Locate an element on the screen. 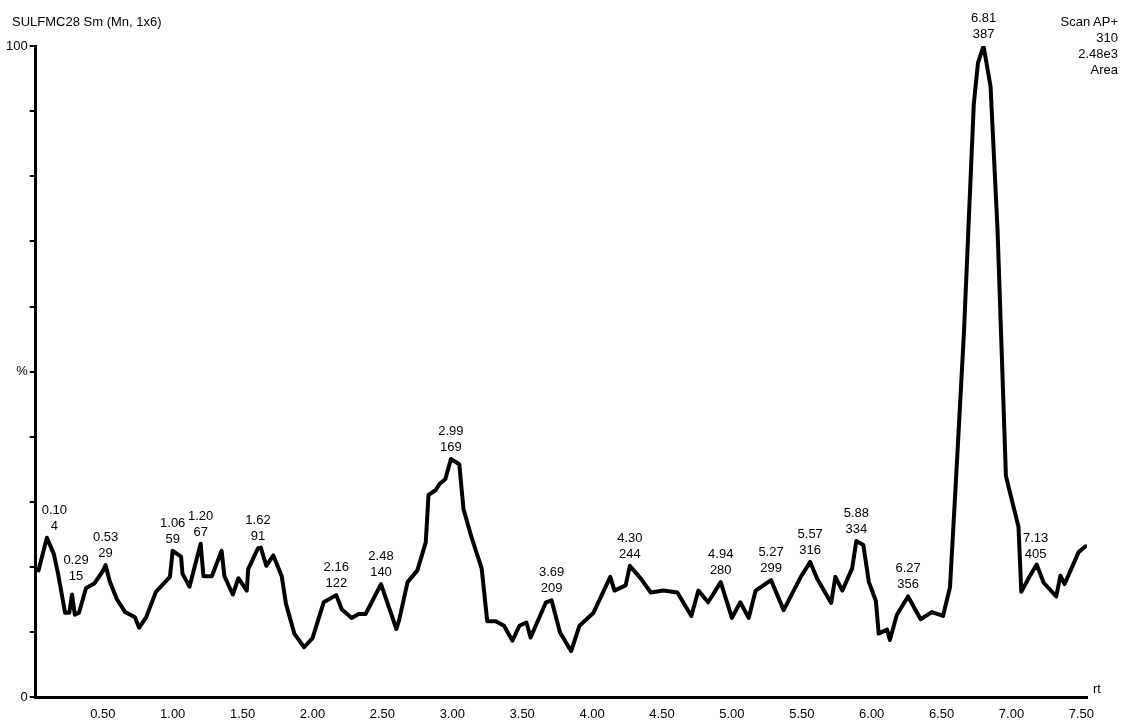  y-tick-label: 0 is located at coordinates (24, 696).